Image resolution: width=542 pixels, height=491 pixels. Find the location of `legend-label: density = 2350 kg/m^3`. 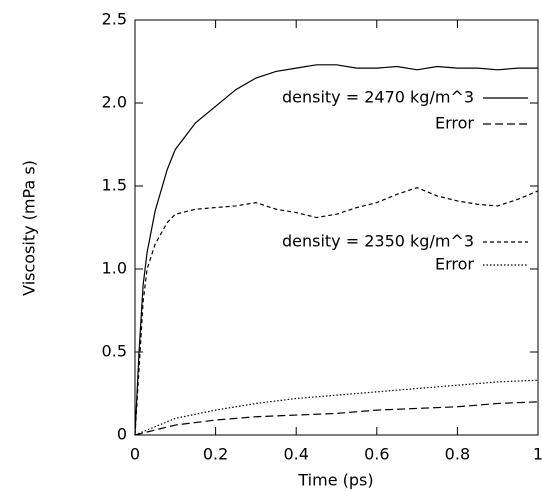

legend-label: density = 2350 kg/m^3 is located at coordinates (378, 241).